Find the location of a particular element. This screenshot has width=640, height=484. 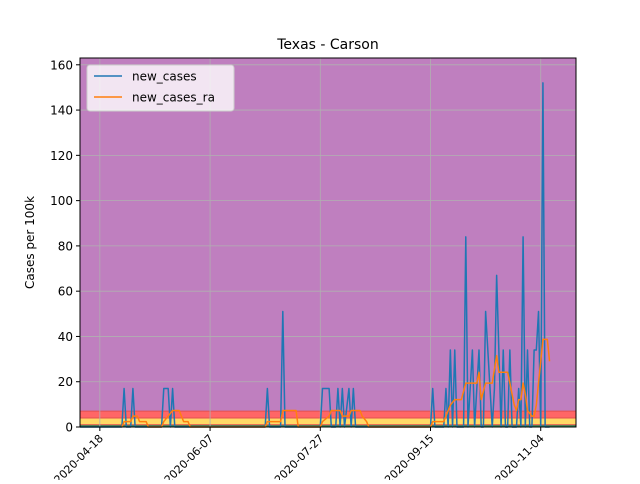

y-tick-label-6: 120 is located at coordinates (61, 156).